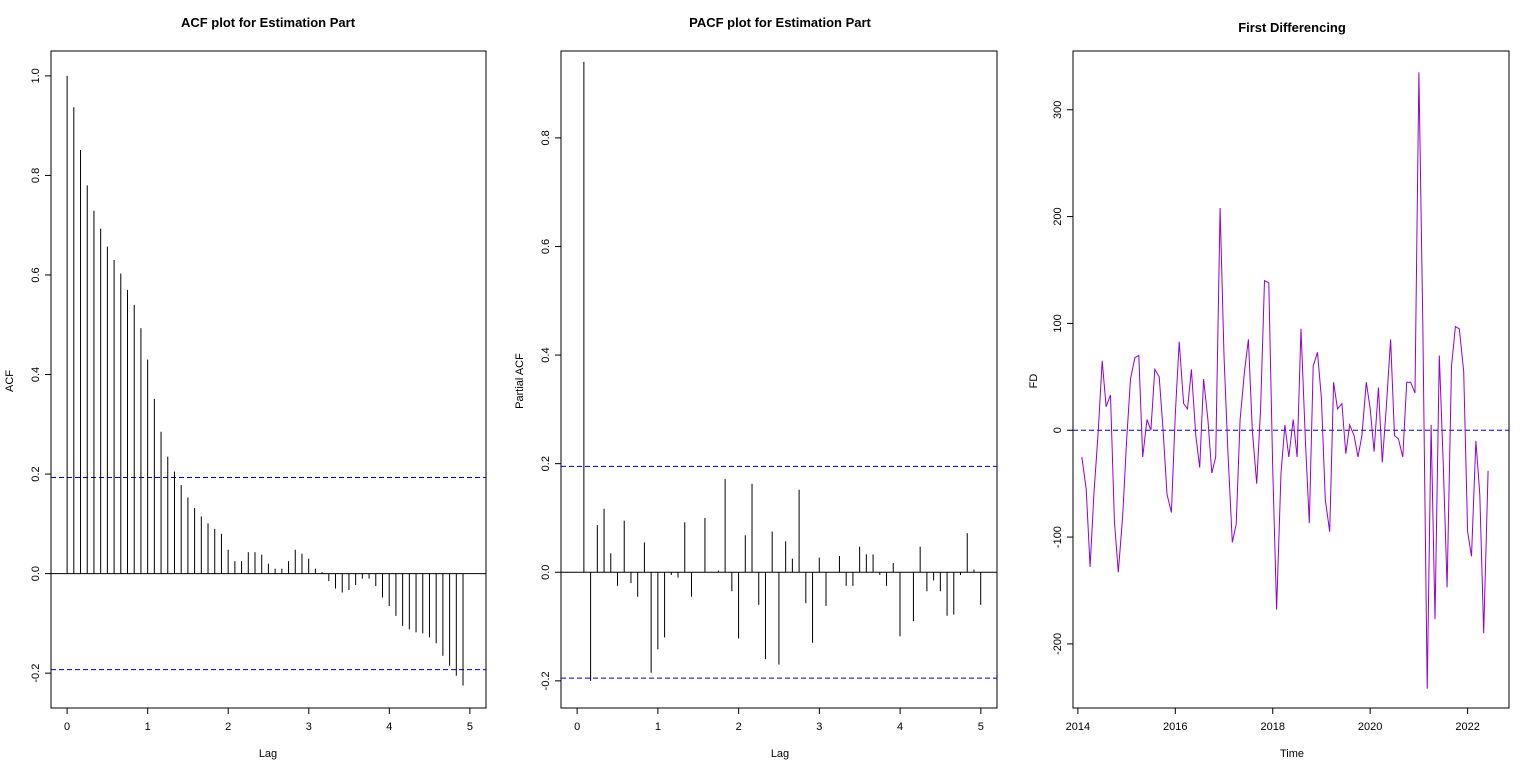 Image resolution: width=1536 pixels, height=778 pixels. I want to click on pacf-ytick-label: 0.0, so click(546, 572).